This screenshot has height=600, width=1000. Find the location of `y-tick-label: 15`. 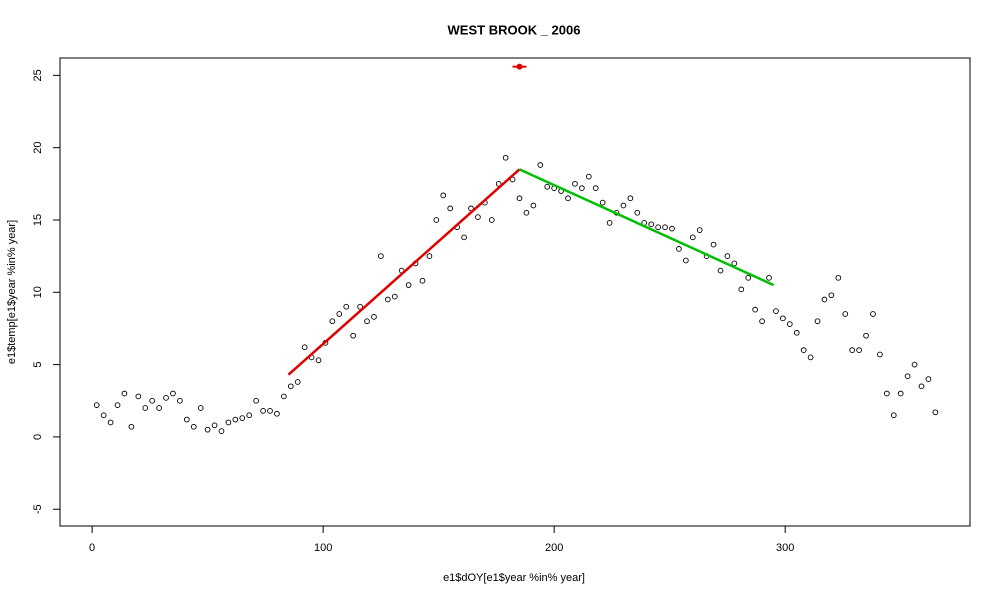

y-tick-label: 15 is located at coordinates (38, 220).